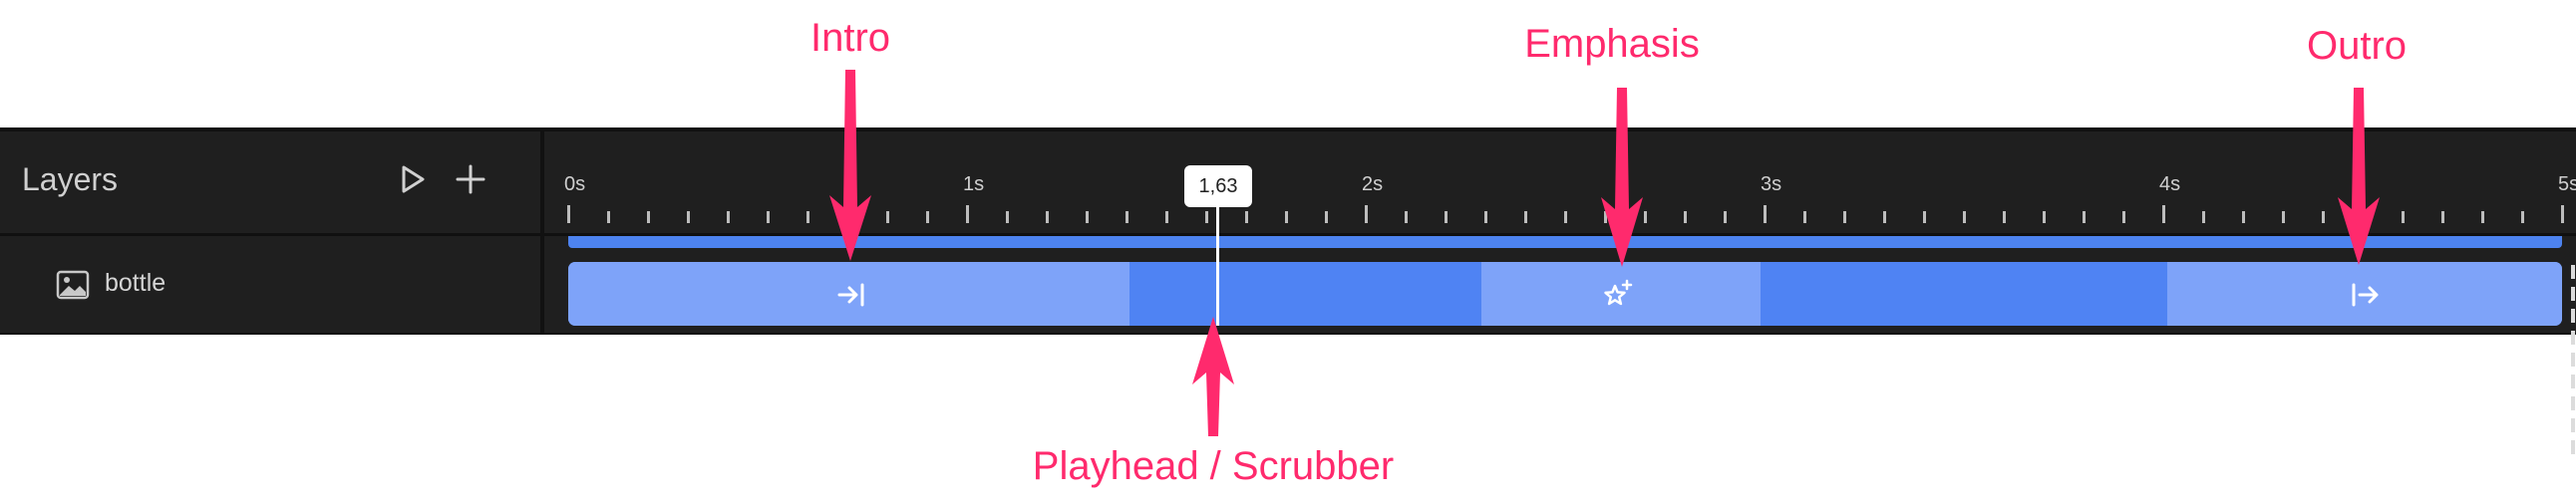 Image resolution: width=2576 pixels, height=504 pixels. I want to click on layers-title: Layers, so click(70, 179).